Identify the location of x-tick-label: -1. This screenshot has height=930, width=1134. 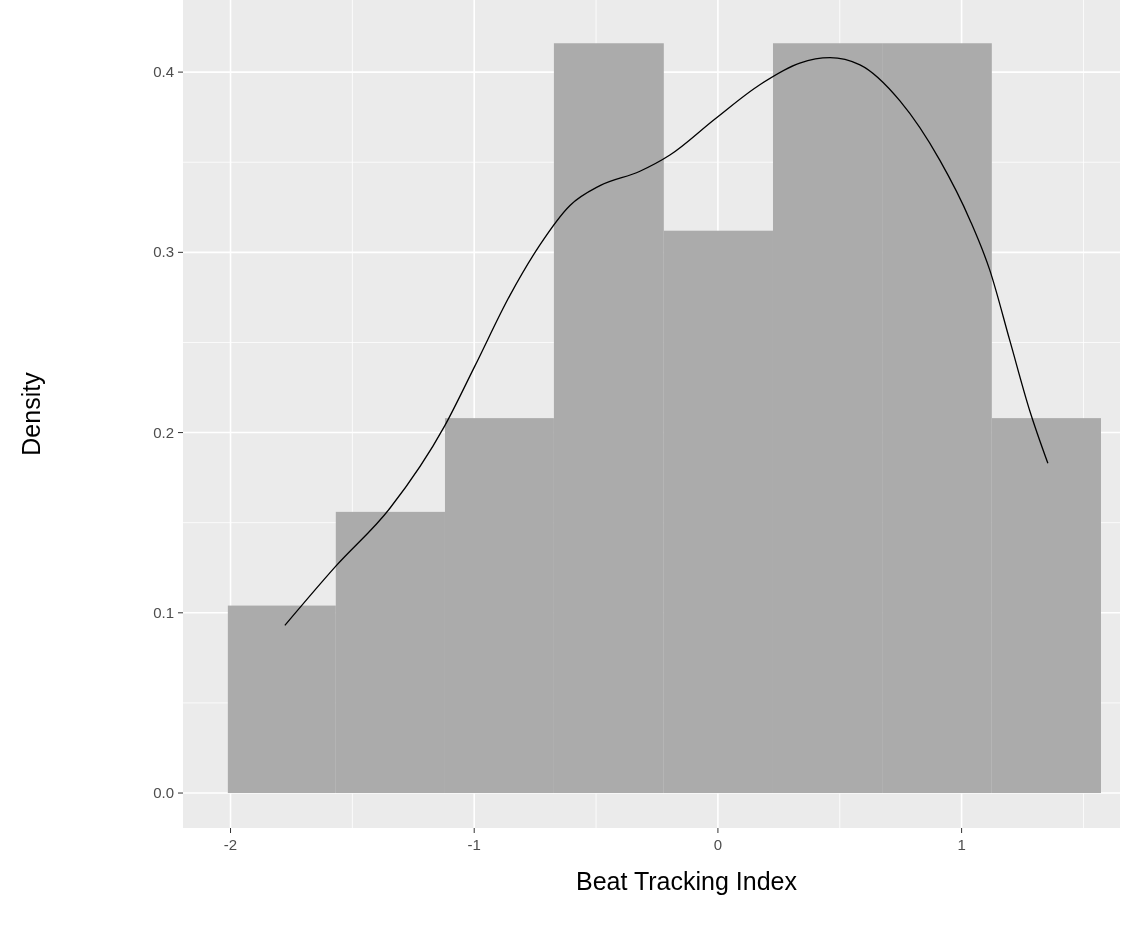
(474, 844).